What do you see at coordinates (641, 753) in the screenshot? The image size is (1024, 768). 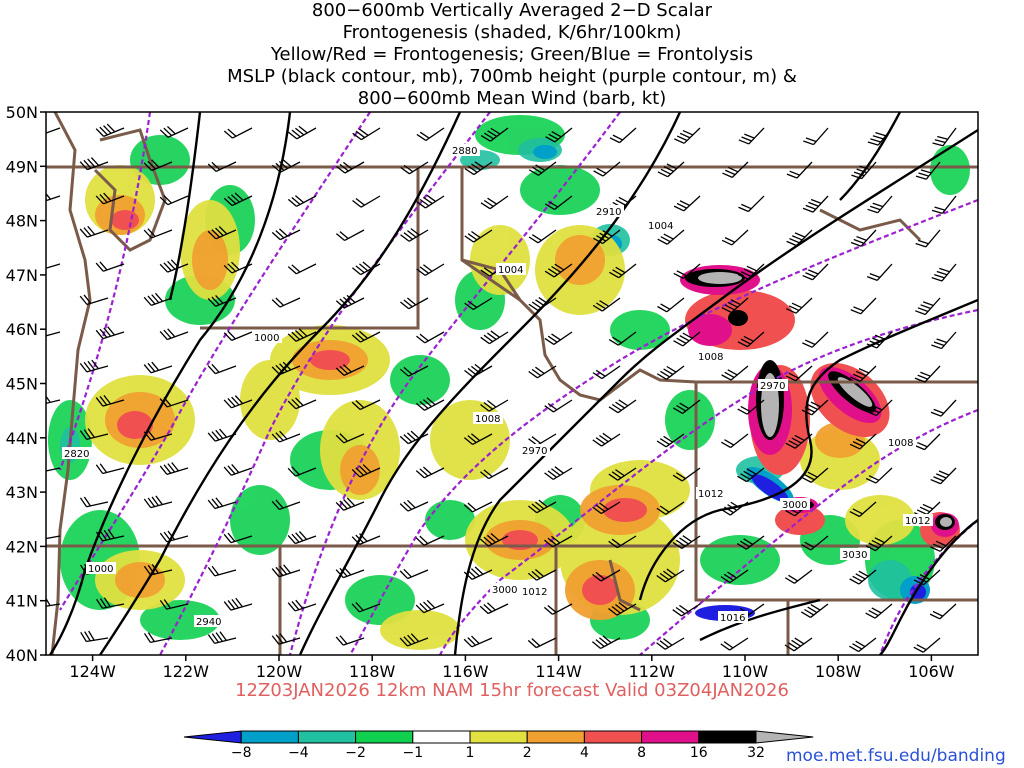 I see `colorbar-tick-label: 8` at bounding box center [641, 753].